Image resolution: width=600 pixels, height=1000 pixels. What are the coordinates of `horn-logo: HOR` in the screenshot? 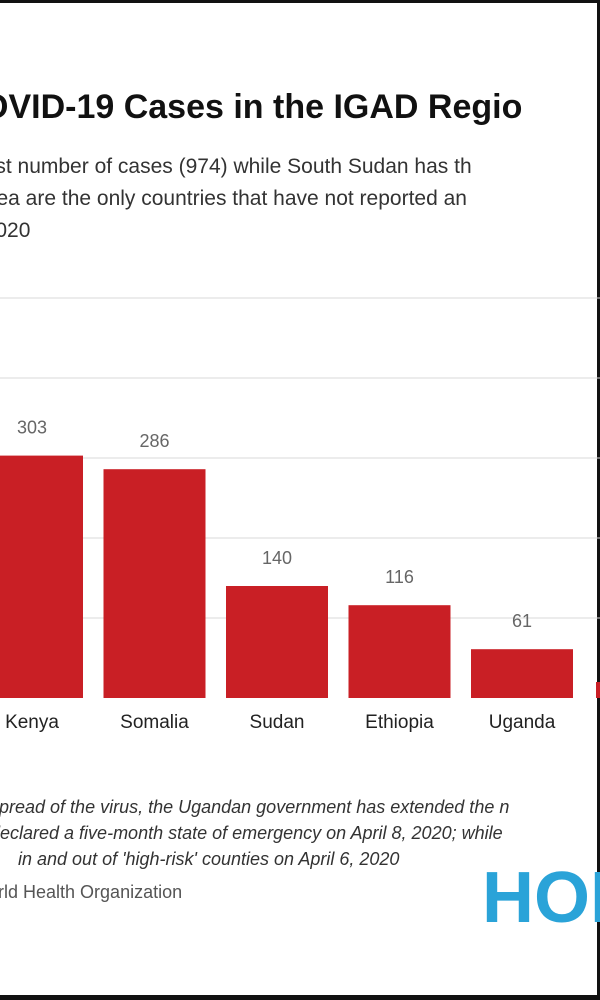 It's located at (541, 895).